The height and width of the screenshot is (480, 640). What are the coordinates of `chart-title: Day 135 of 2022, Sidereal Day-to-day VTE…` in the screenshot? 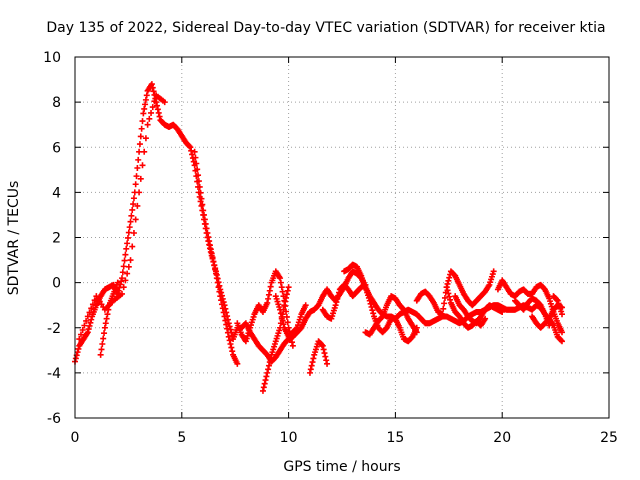 It's located at (325, 28).